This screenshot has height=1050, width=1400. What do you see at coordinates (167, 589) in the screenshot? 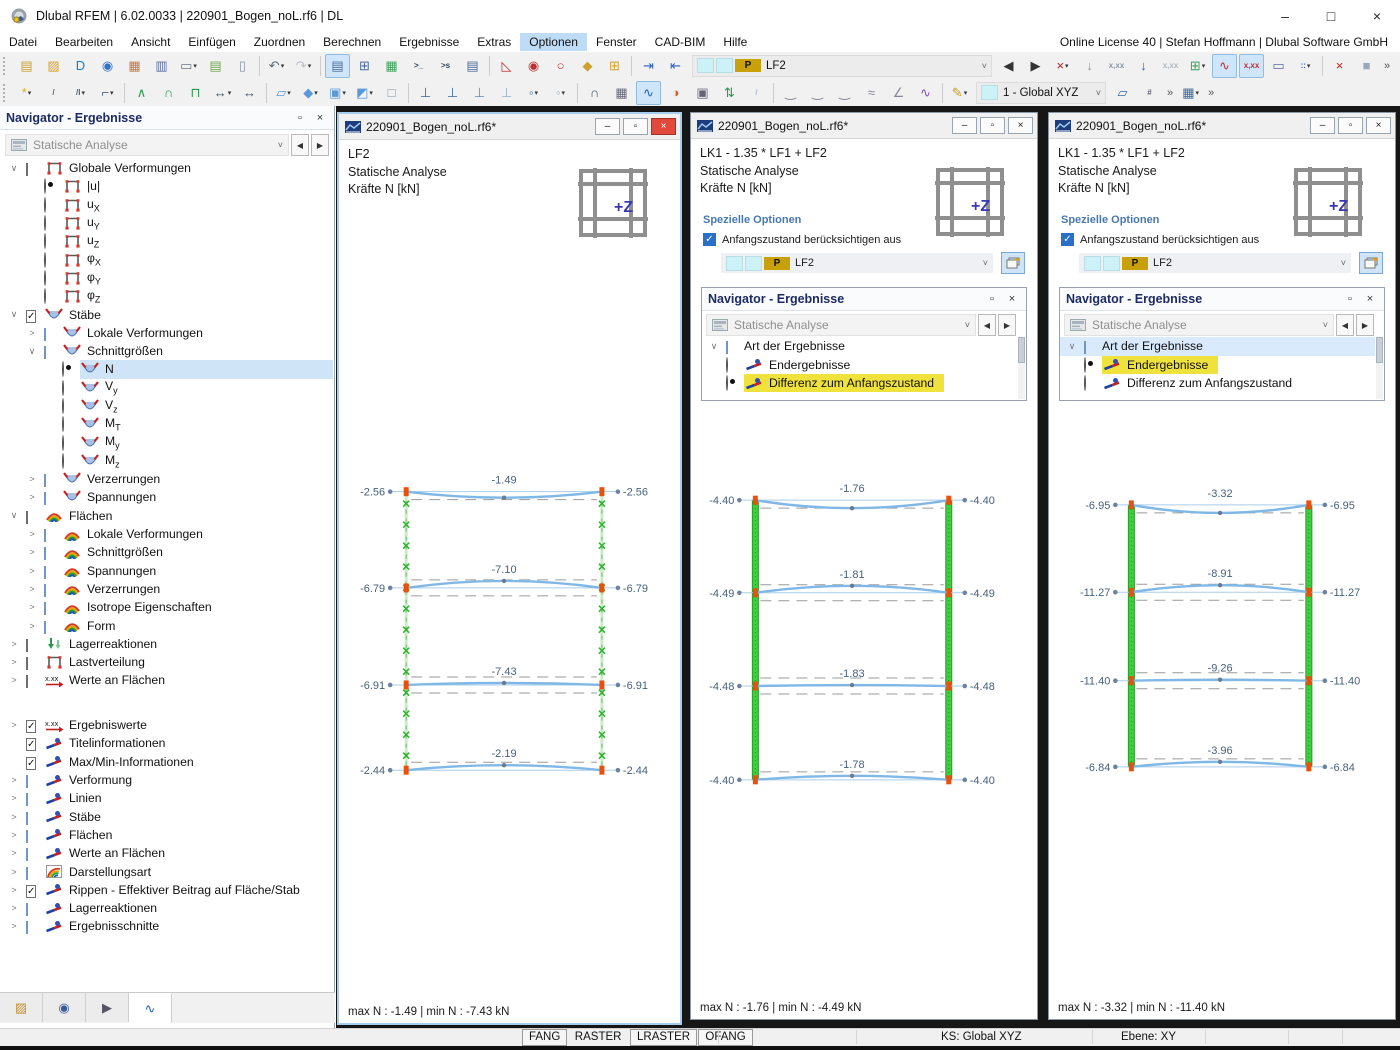
I see `tree-item-verzerrungen: > Verzerrungen` at bounding box center [167, 589].